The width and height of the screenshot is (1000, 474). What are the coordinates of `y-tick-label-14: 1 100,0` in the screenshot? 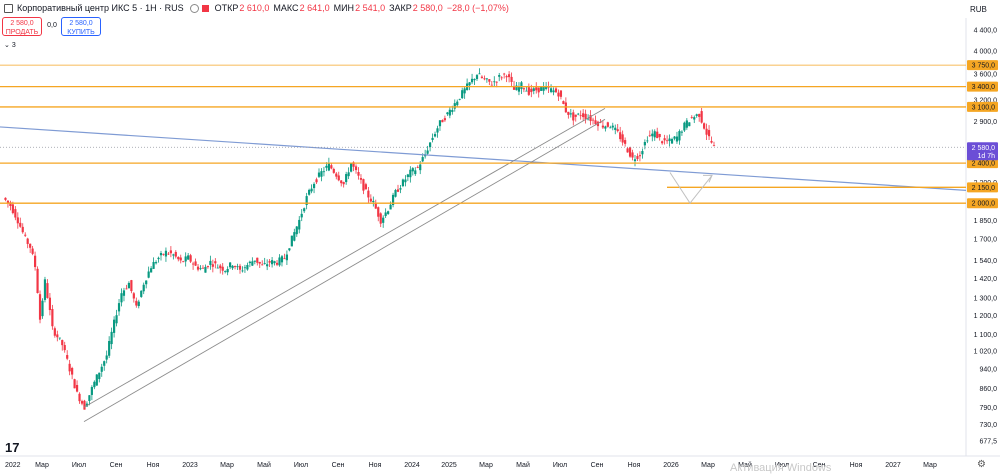 It's located at (985, 335).